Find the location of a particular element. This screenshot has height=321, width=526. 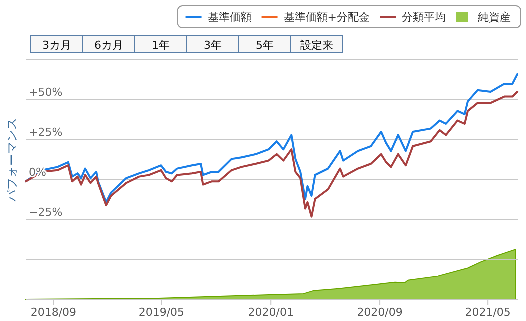

legend-label: 純資産 is located at coordinates (494, 17).